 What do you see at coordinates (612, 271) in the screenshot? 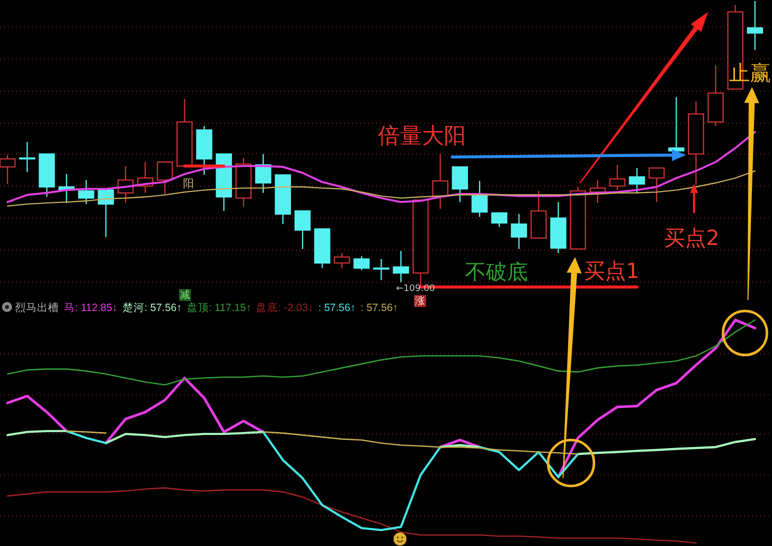
I see `annotation: 买点1` at bounding box center [612, 271].